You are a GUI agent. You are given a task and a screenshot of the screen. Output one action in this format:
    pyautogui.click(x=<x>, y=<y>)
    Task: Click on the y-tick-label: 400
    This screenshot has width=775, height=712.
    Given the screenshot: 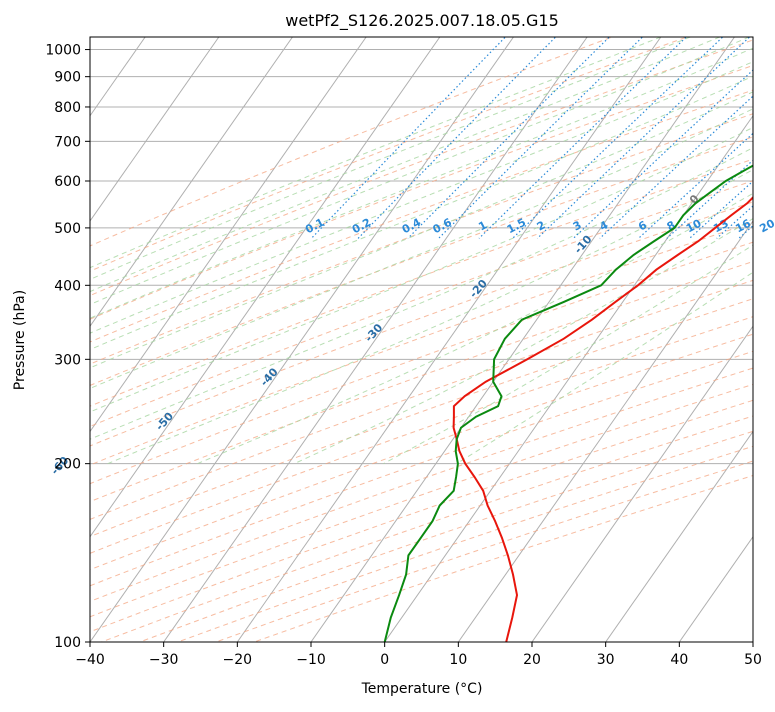 What is the action you would take?
    pyautogui.click(x=67, y=286)
    